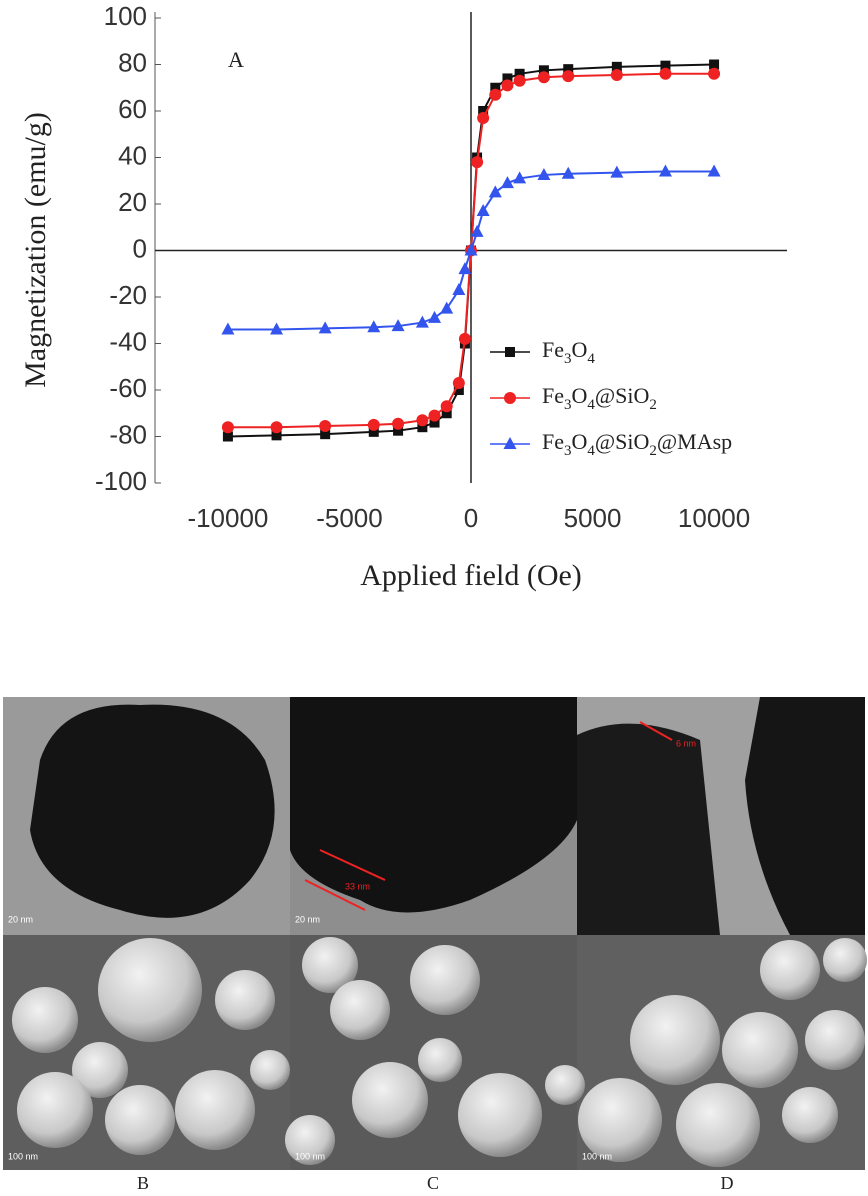 This screenshot has height=1196, width=868. I want to click on y-tick-label: 0, so click(140, 248).